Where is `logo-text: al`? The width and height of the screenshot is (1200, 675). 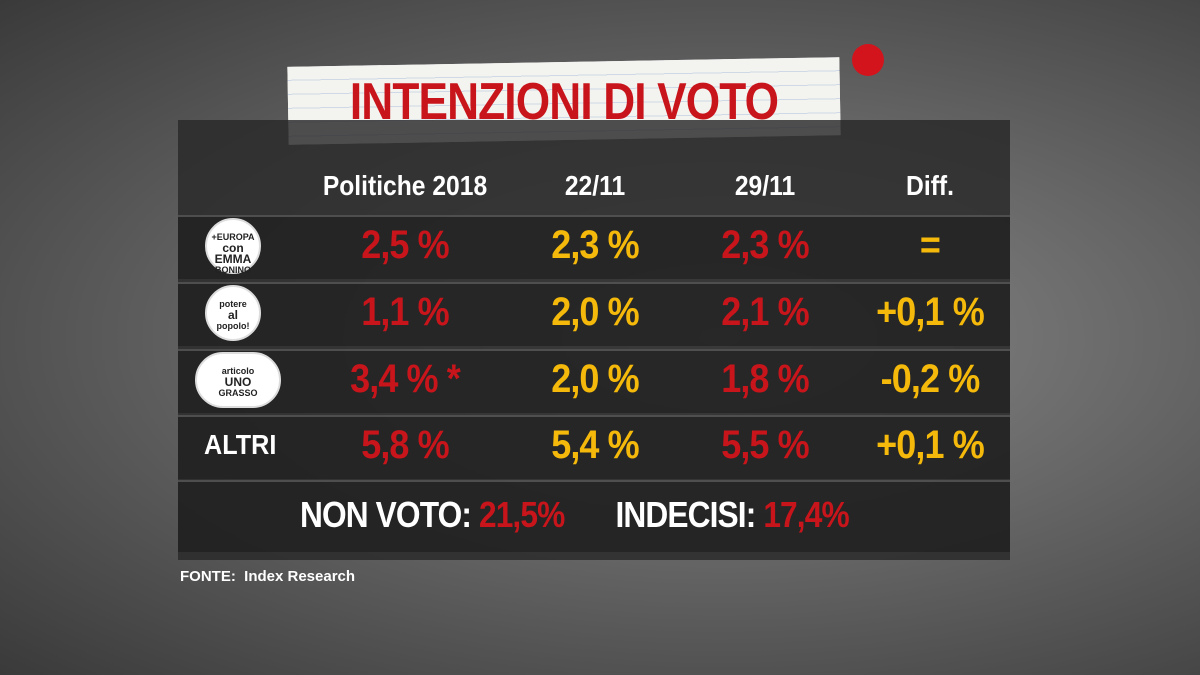 logo-text: al is located at coordinates (232, 315).